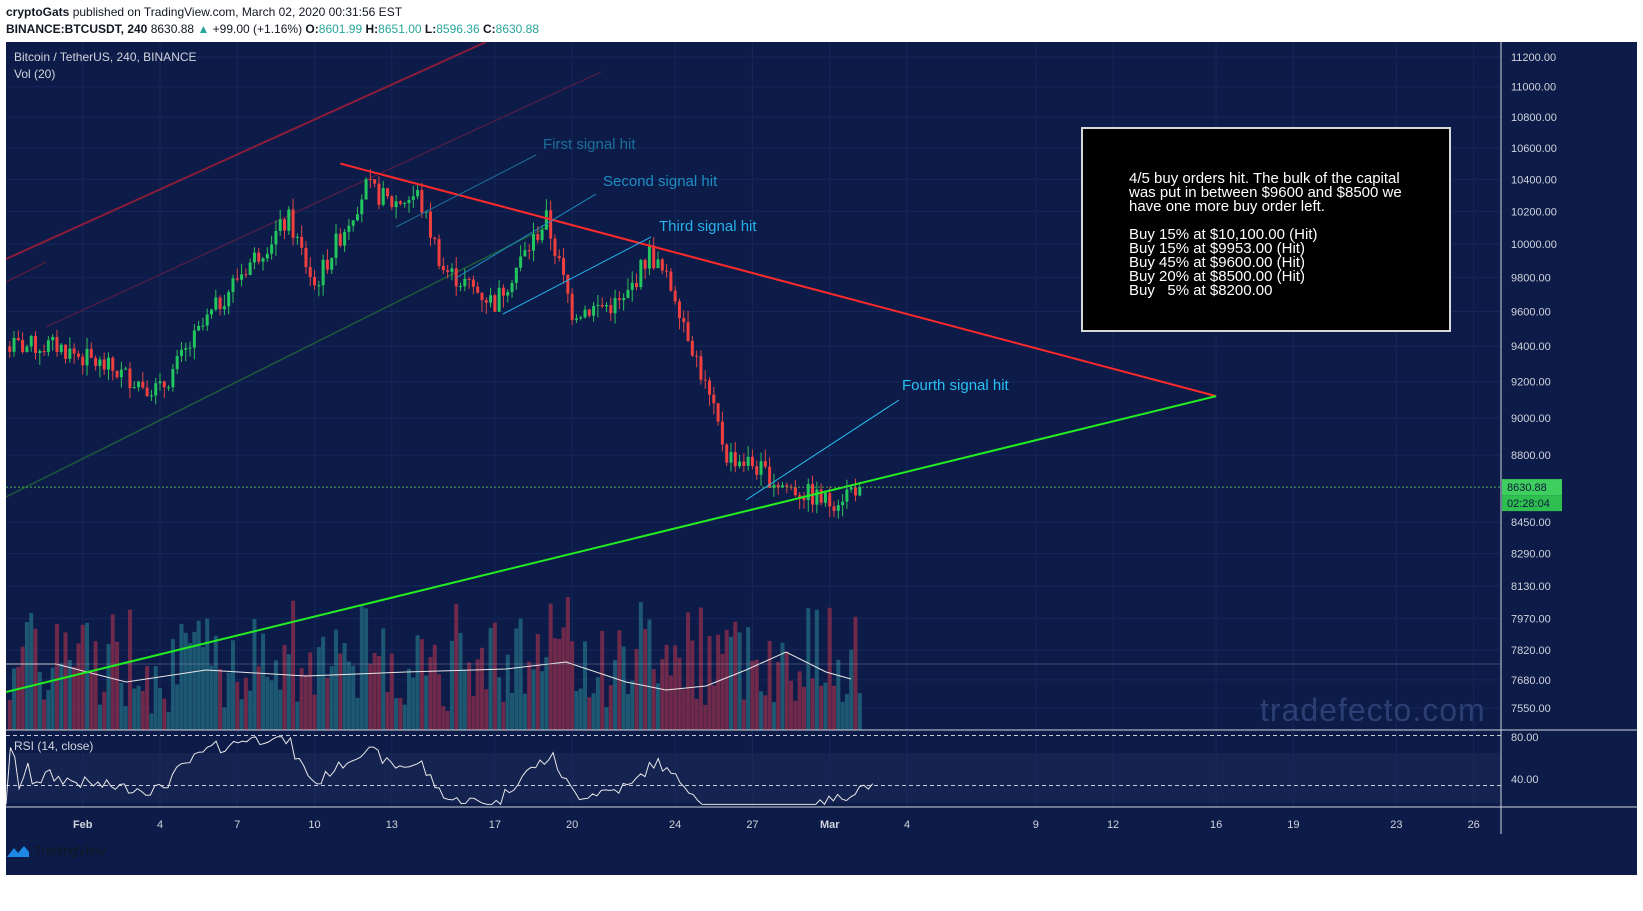 The width and height of the screenshot is (1643, 911). I want to click on resistance-trendline, so click(778, 280).